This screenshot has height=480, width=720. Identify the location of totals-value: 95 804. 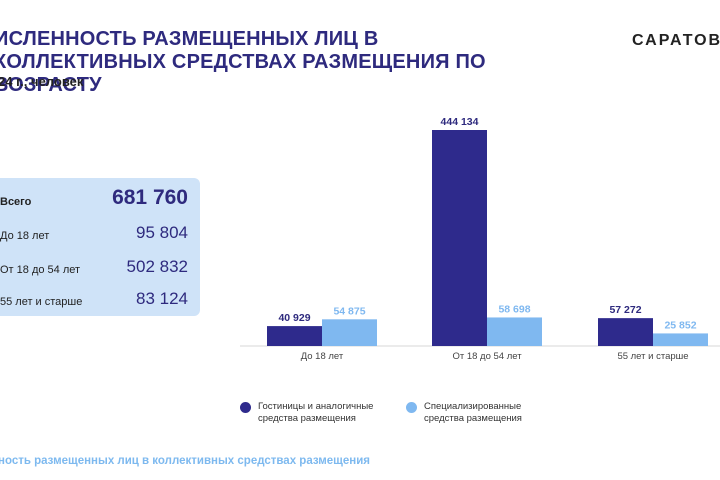
(162, 232).